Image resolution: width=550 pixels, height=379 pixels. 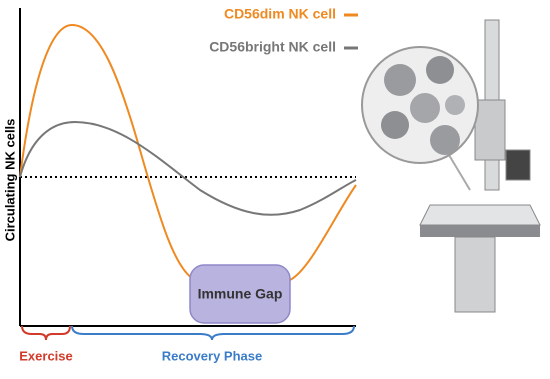 I want to click on legend-dim: CD56dim NK cell, so click(x=280, y=14).